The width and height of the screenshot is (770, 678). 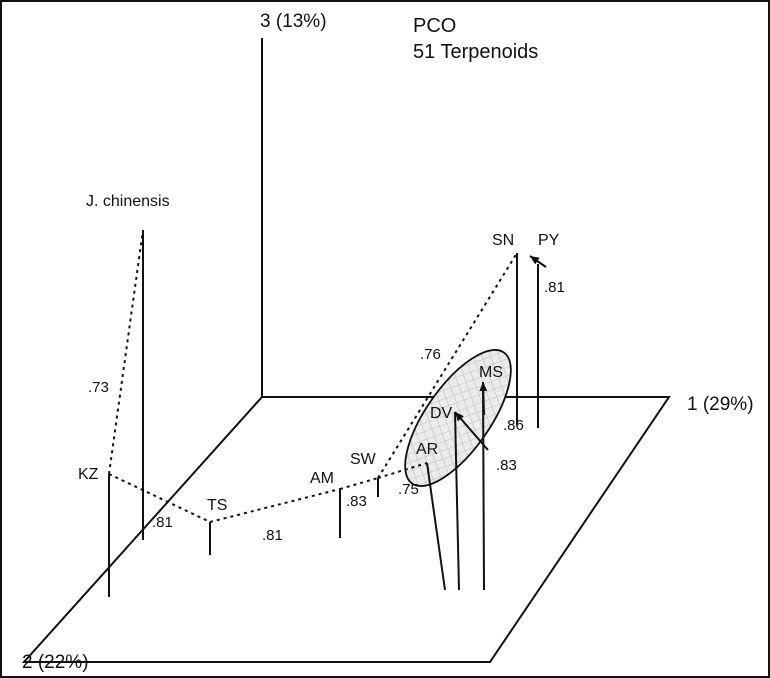 I want to click on link-sw-ar, so click(x=402, y=470).